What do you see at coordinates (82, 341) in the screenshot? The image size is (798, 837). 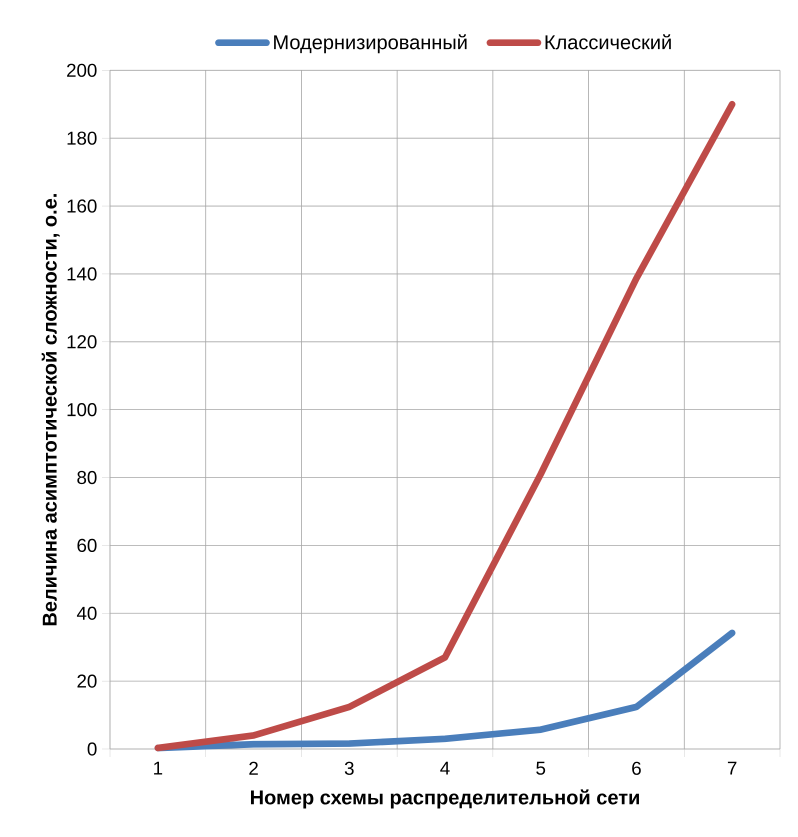 I see `y-tick-label: 120` at bounding box center [82, 341].